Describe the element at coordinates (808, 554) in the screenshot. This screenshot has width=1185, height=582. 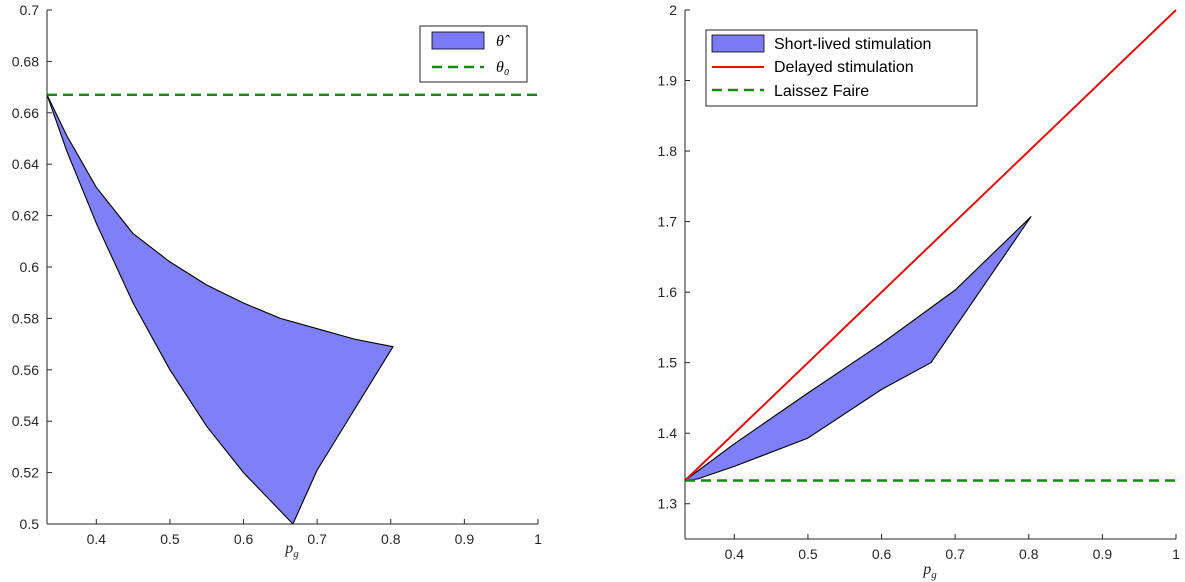
I see `right-x-tick-label: 0.5` at that location.